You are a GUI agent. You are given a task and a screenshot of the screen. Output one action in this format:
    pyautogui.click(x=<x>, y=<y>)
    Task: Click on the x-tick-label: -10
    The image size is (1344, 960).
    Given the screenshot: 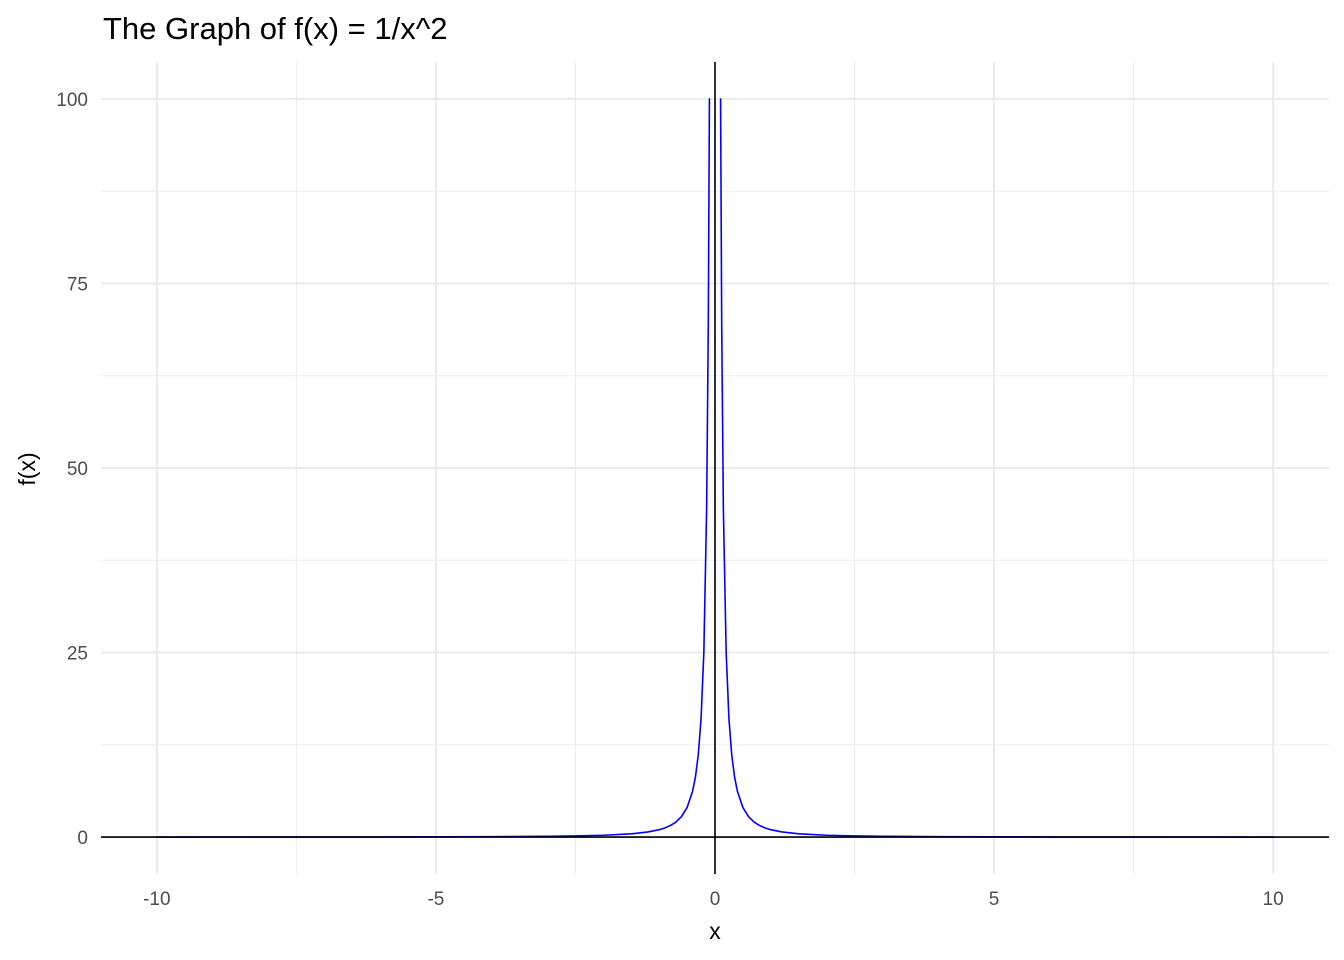 What is the action you would take?
    pyautogui.click(x=156, y=899)
    